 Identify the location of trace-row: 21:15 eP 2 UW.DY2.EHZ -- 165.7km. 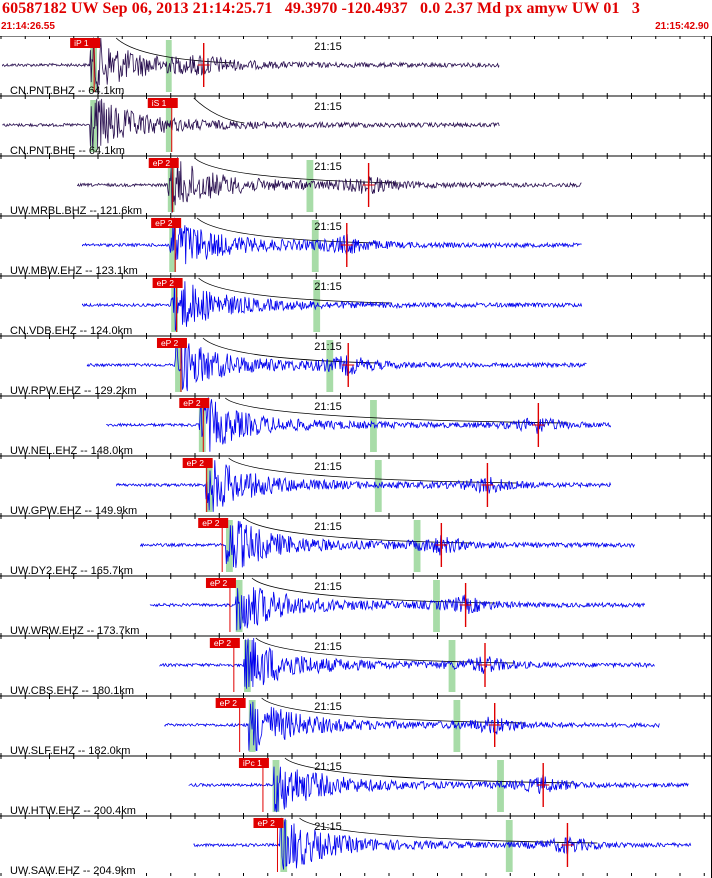
(356, 546).